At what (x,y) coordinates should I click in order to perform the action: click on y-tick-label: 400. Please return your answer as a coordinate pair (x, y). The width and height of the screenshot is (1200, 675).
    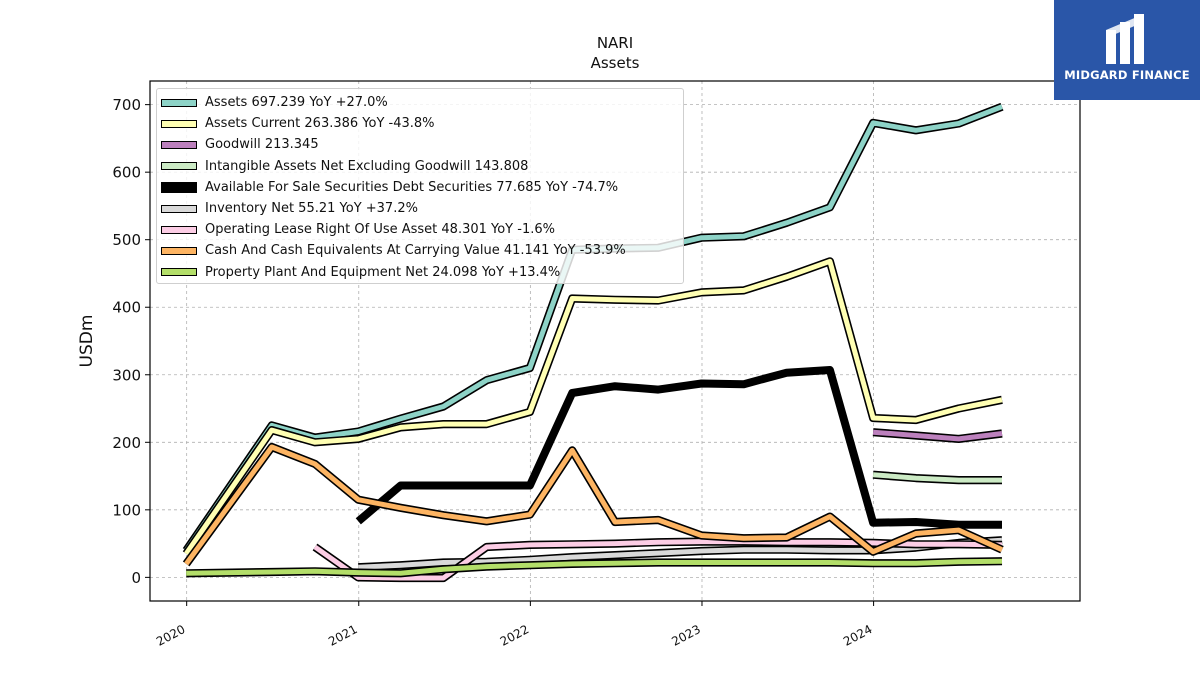
    Looking at the image, I should click on (126, 308).